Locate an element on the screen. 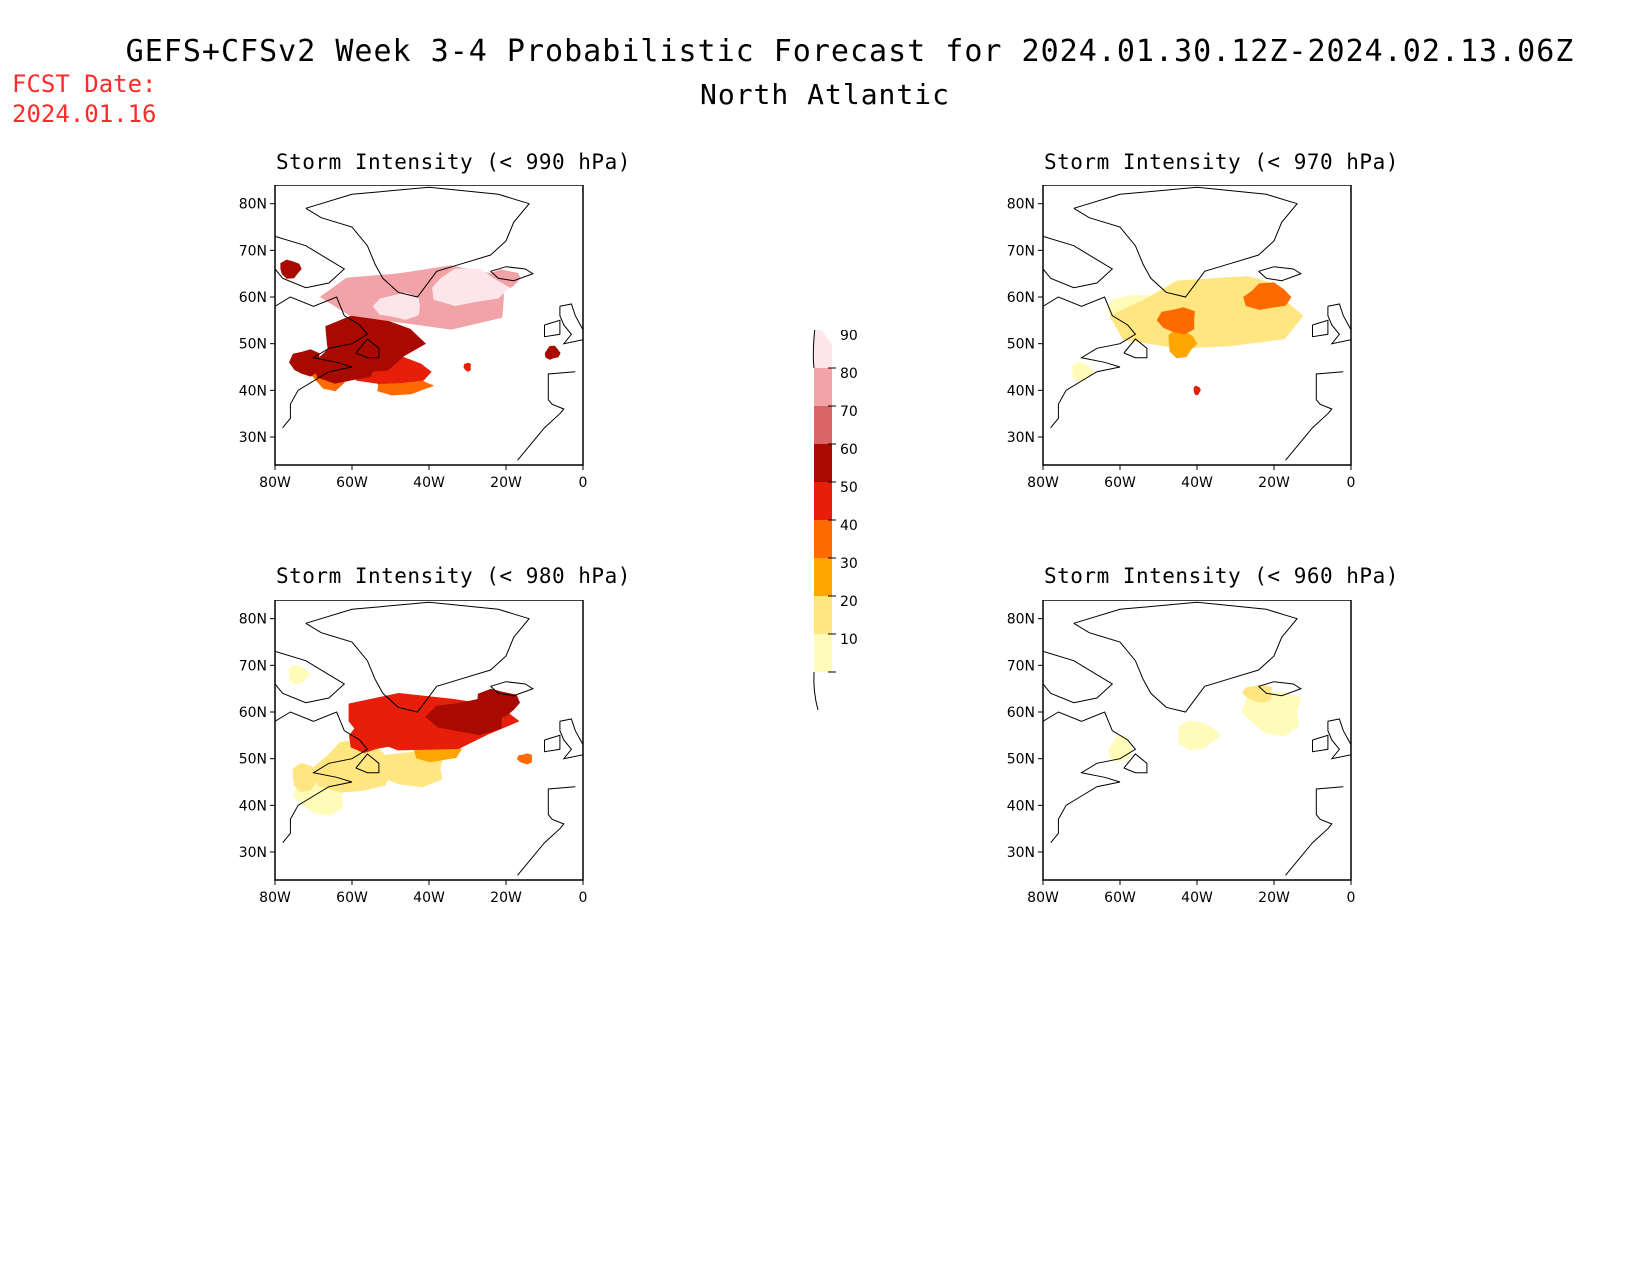  map-panel-990: 80N 70N 60N 50N 40N 30N 80W 60W 40W 20W 0 is located at coordinates (421, 338).